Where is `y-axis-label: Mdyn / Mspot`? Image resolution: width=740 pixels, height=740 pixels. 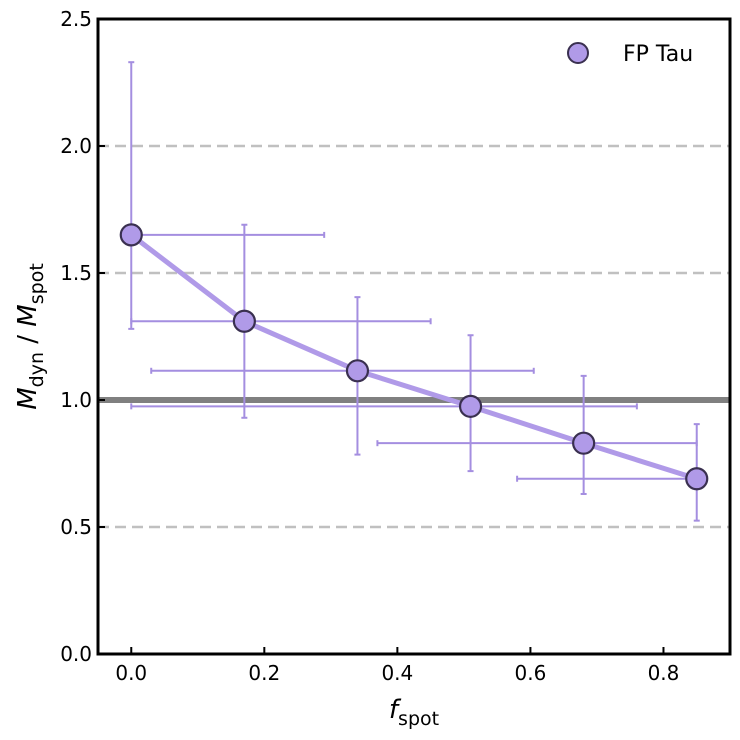 y-axis-label: Mdyn / Mspot is located at coordinates (30, 336).